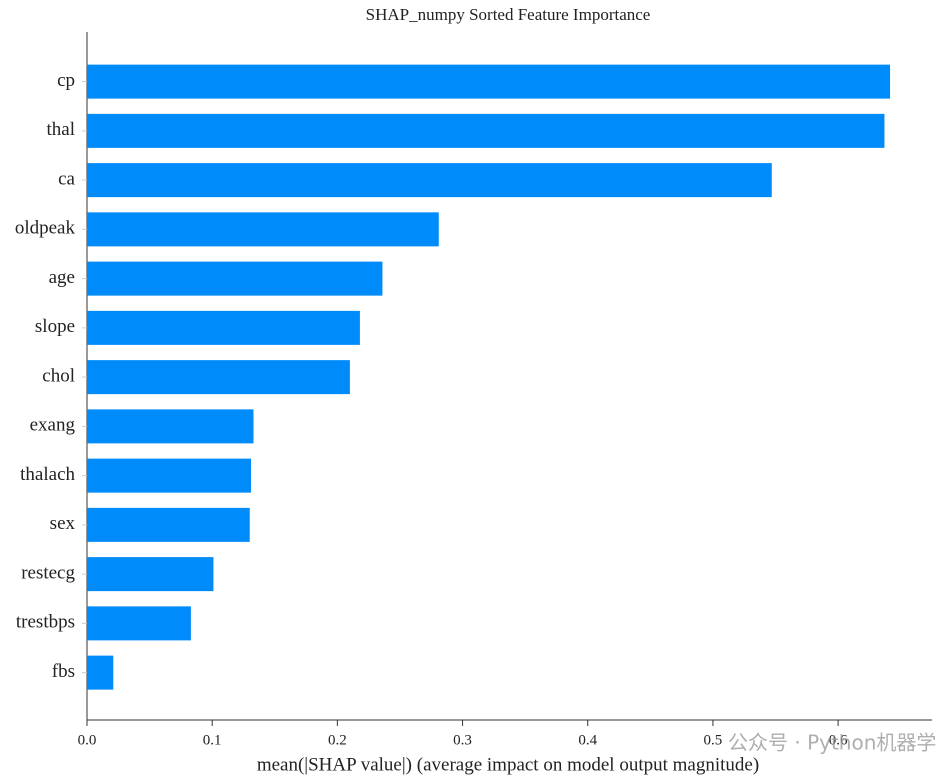  I want to click on watermark: 公众号 · Python机器学习AI, so click(832, 743).